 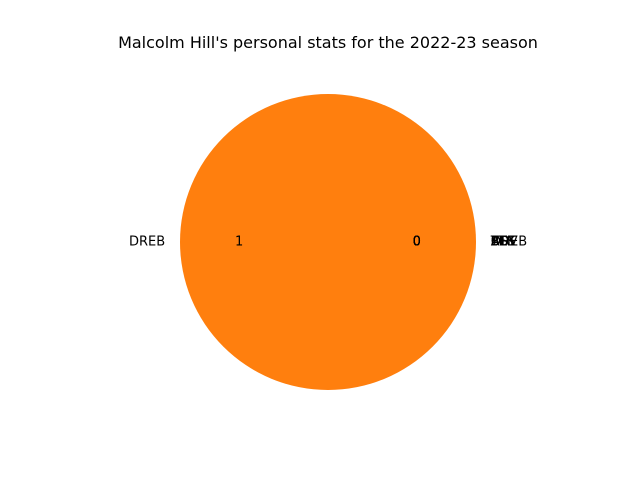 I want to click on category-label-dreb: DREB, so click(x=147, y=242).